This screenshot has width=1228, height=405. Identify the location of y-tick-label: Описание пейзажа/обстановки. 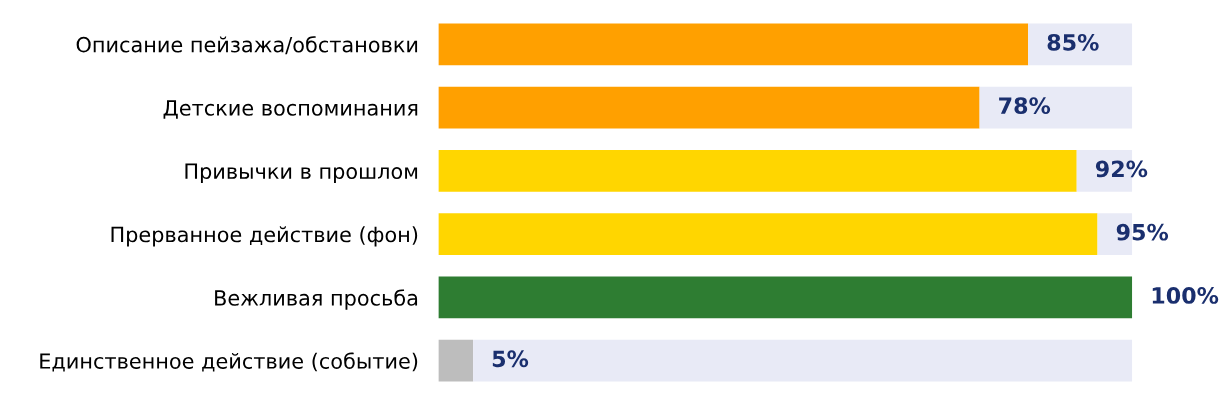
(247, 45).